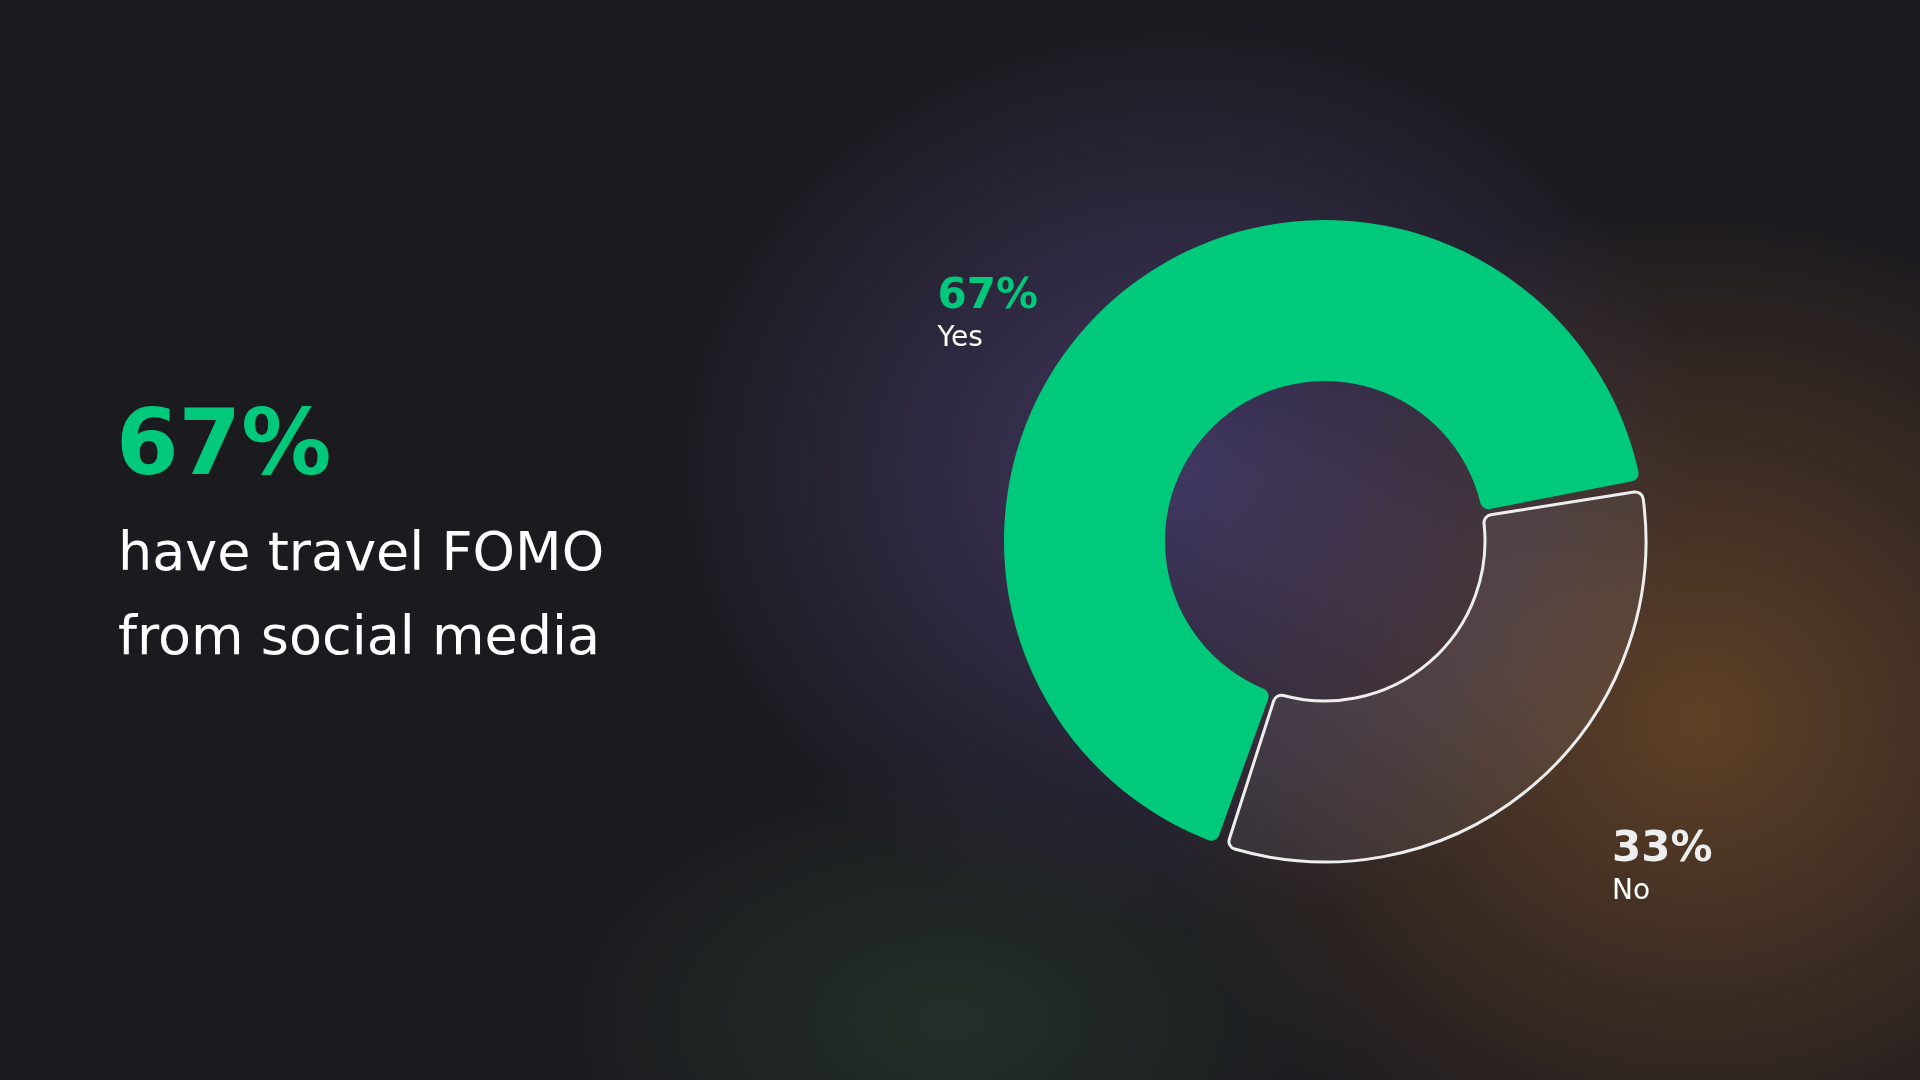 This screenshot has width=1920, height=1080. Describe the element at coordinates (959, 337) in the screenshot. I see `slice-label: Yes` at that location.